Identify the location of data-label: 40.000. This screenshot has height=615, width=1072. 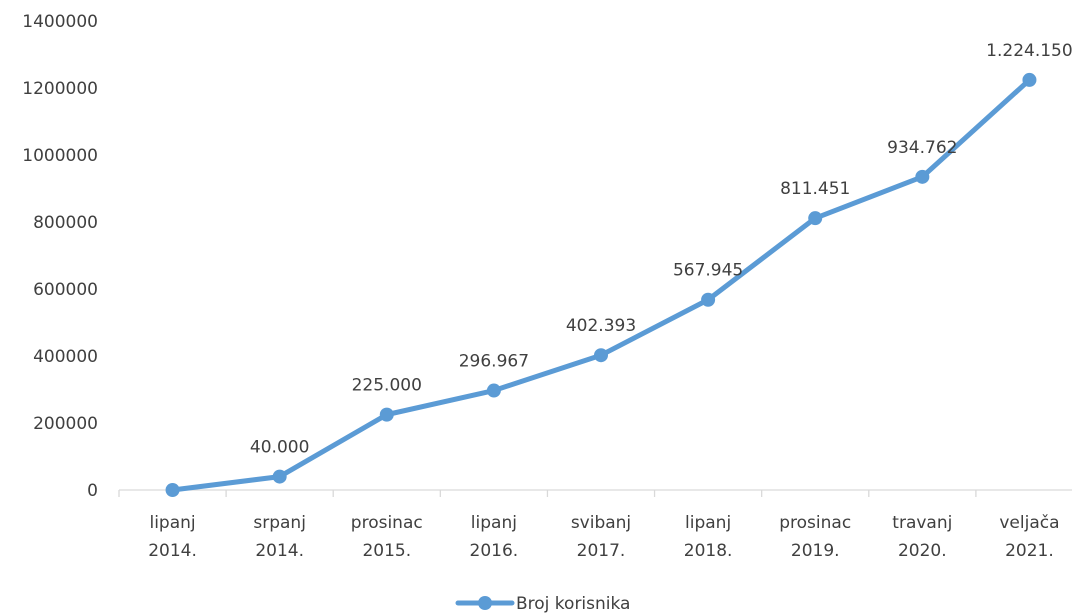
(279, 448).